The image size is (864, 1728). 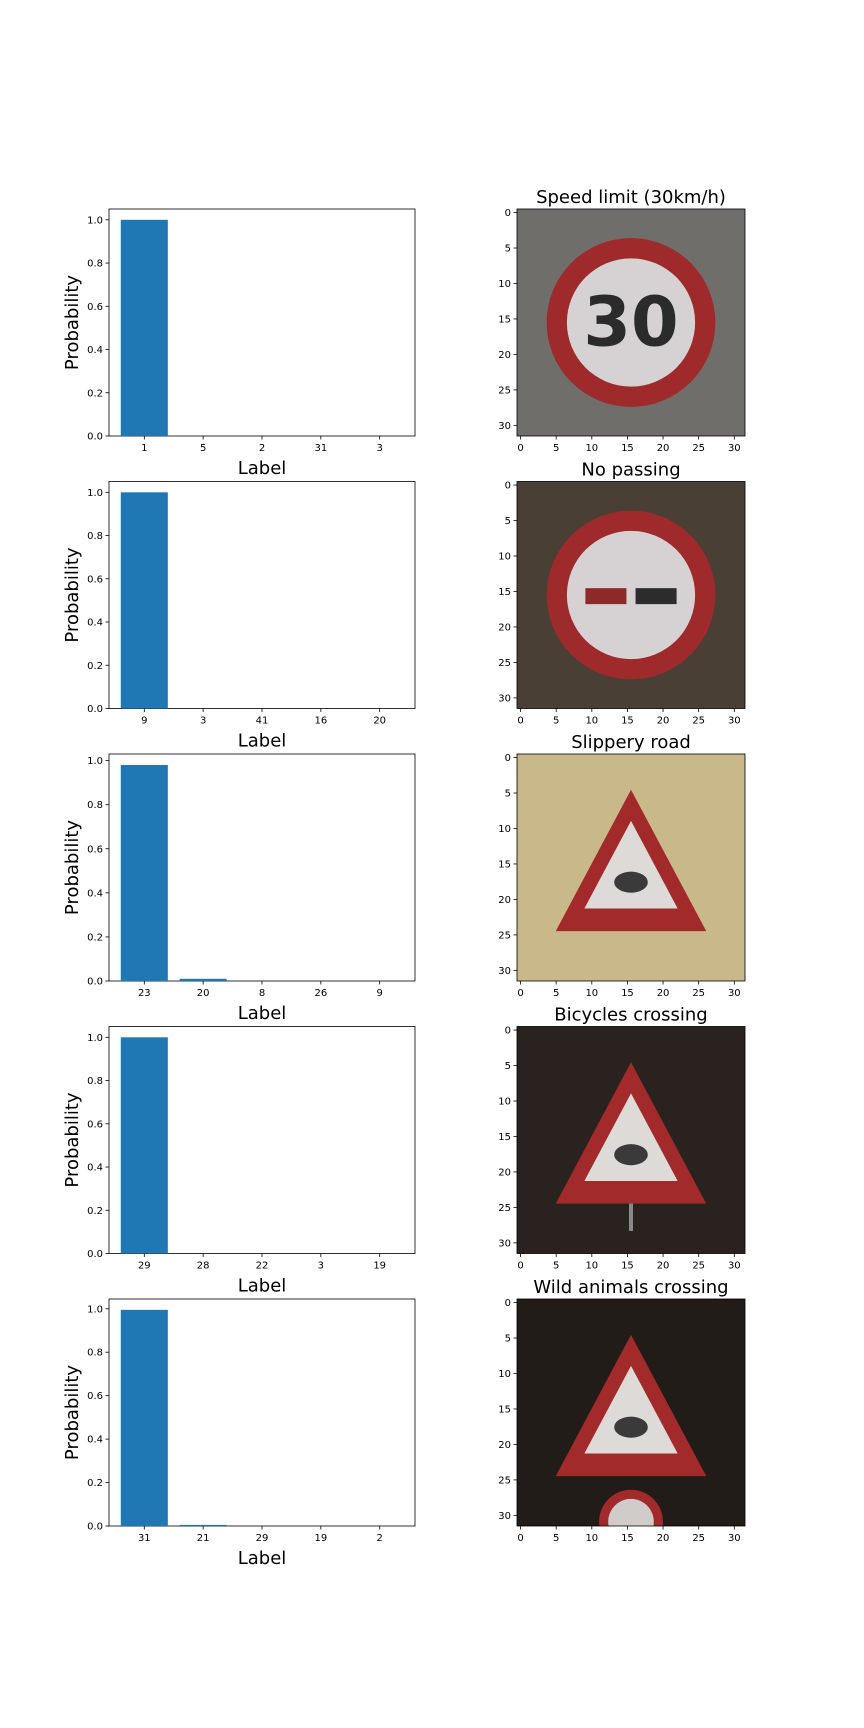 I want to click on image-title: Wild animals crossing, so click(x=630, y=1287).